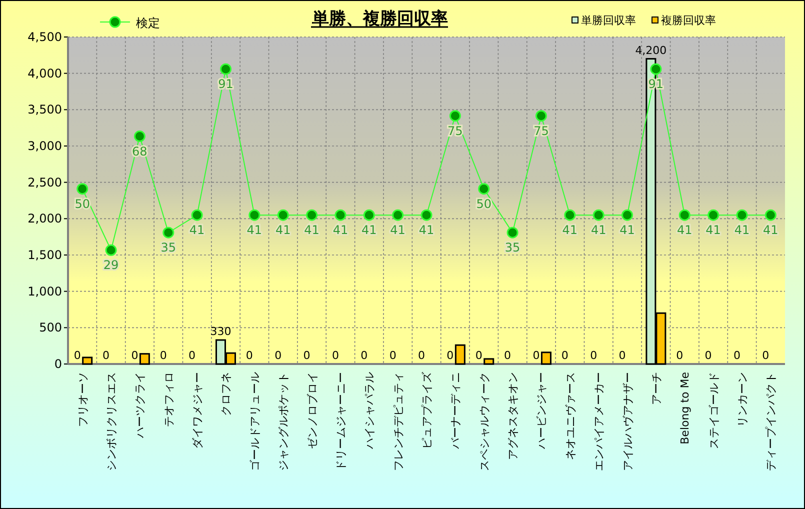 The image size is (805, 509). Describe the element at coordinates (45, 73) in the screenshot. I see `y-tick-label: 4,000` at that location.